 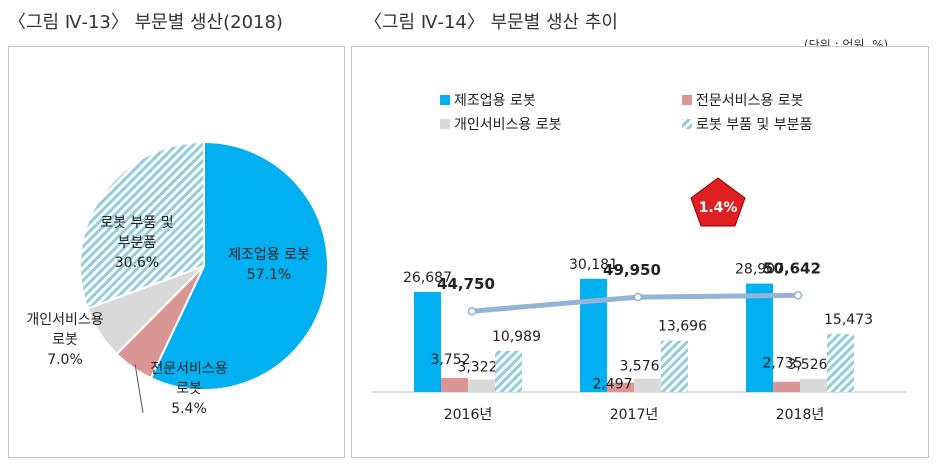 What do you see at coordinates (188, 389) in the screenshot?
I see `pie-label-professional-service: 전문서비스용 로봇 5.4%` at bounding box center [188, 389].